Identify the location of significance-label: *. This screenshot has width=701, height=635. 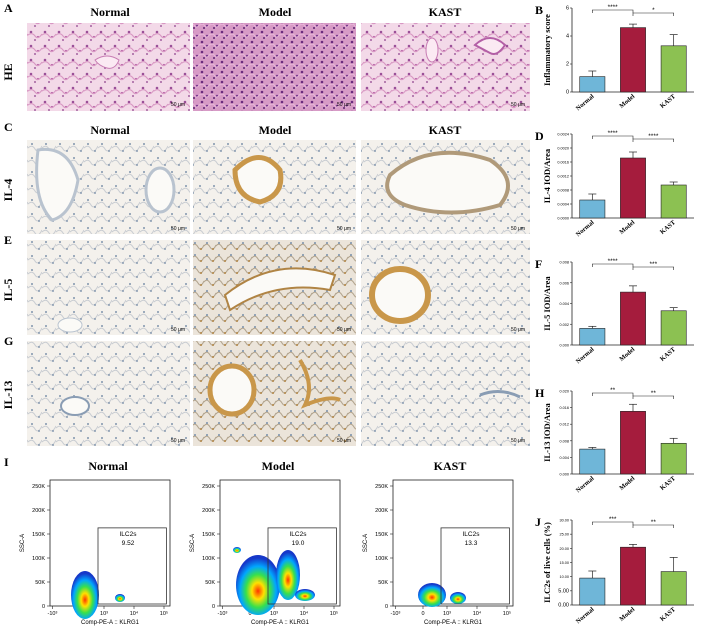
(653, 10).